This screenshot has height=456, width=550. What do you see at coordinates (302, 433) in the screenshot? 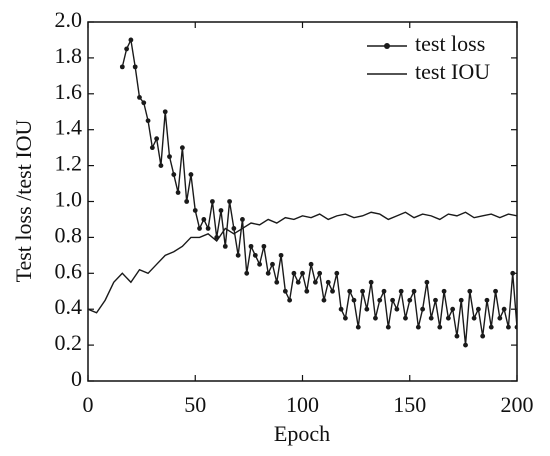
I see `x-axis-label: Epoch` at bounding box center [302, 433].